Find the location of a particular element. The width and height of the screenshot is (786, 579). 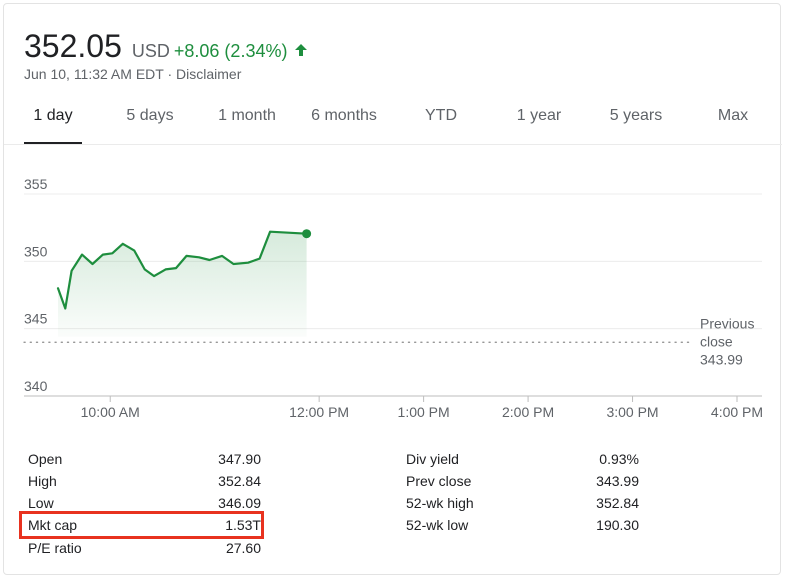

stat-pe-ratio: P/E ratio 27.60 is located at coordinates (144, 548).